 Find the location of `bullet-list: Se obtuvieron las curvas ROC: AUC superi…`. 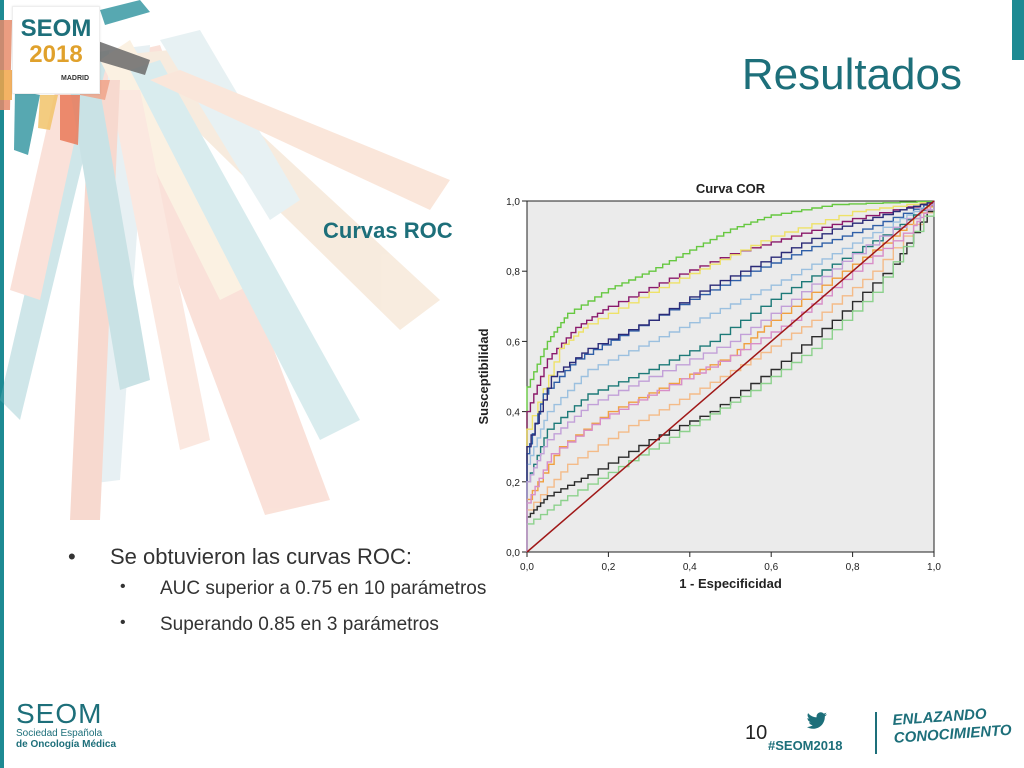

bullet-list: Se obtuvieron las curvas ROC: AUC superi… is located at coordinates (277, 597).